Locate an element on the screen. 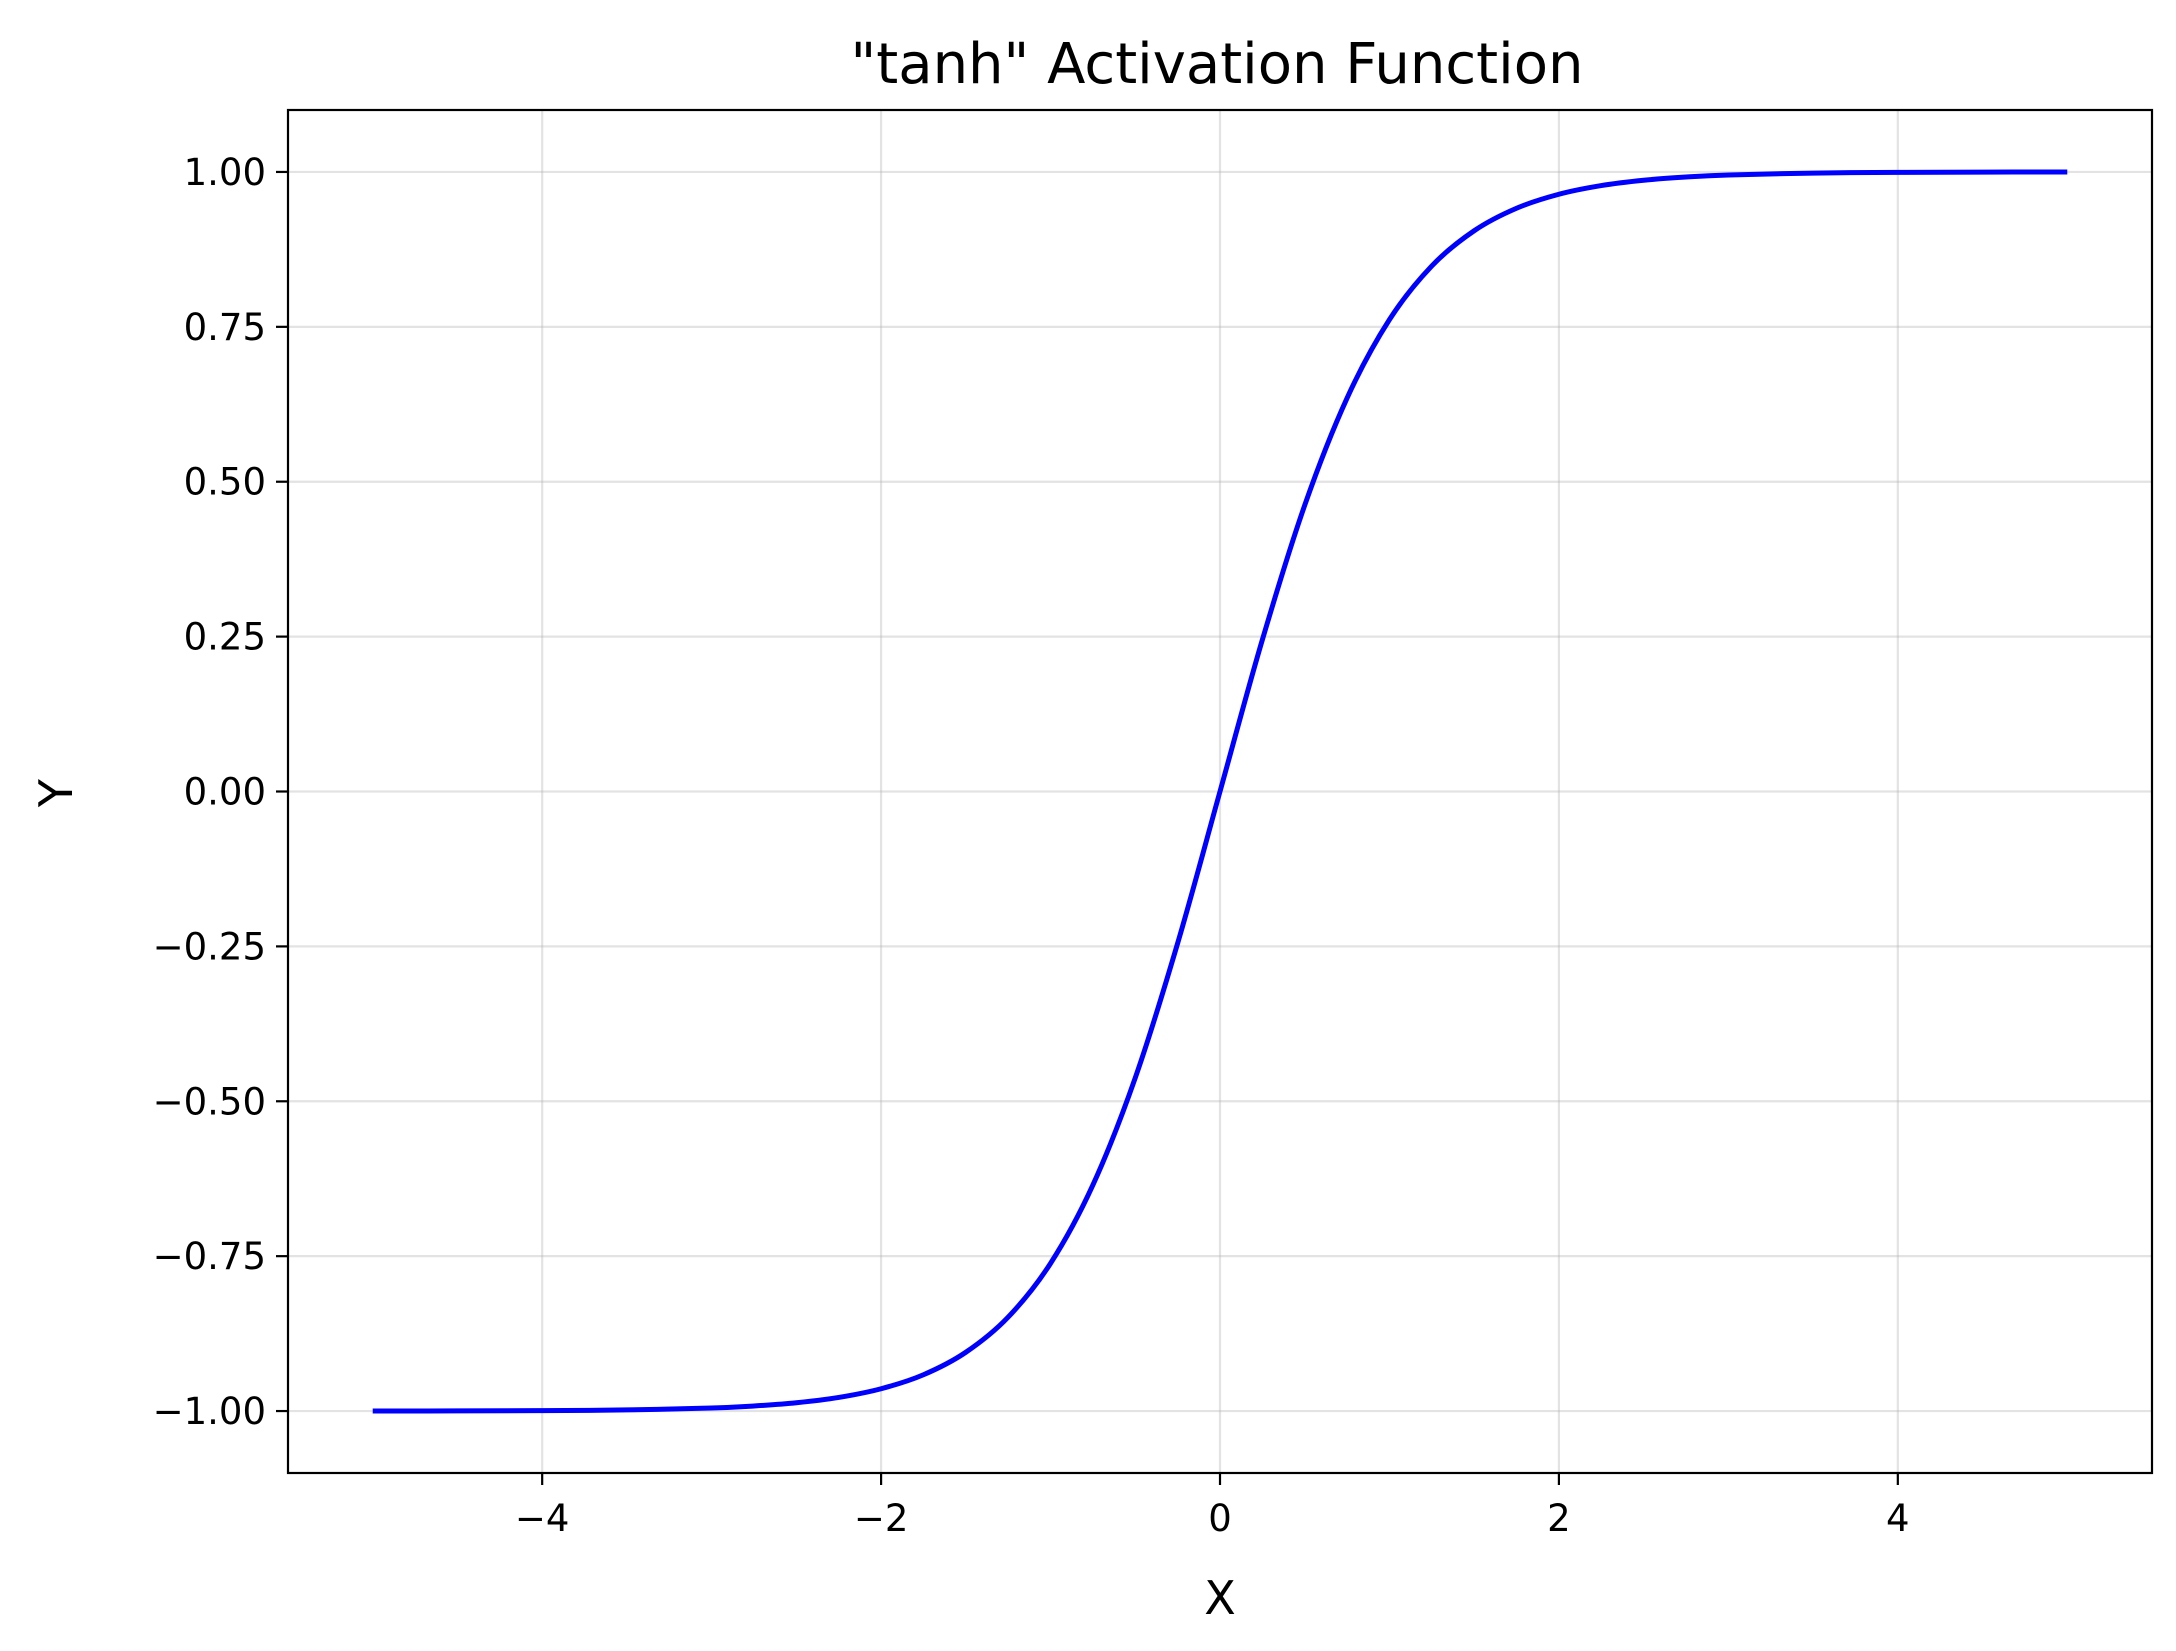  y-tick-label: −0.75 is located at coordinates (209, 1256).